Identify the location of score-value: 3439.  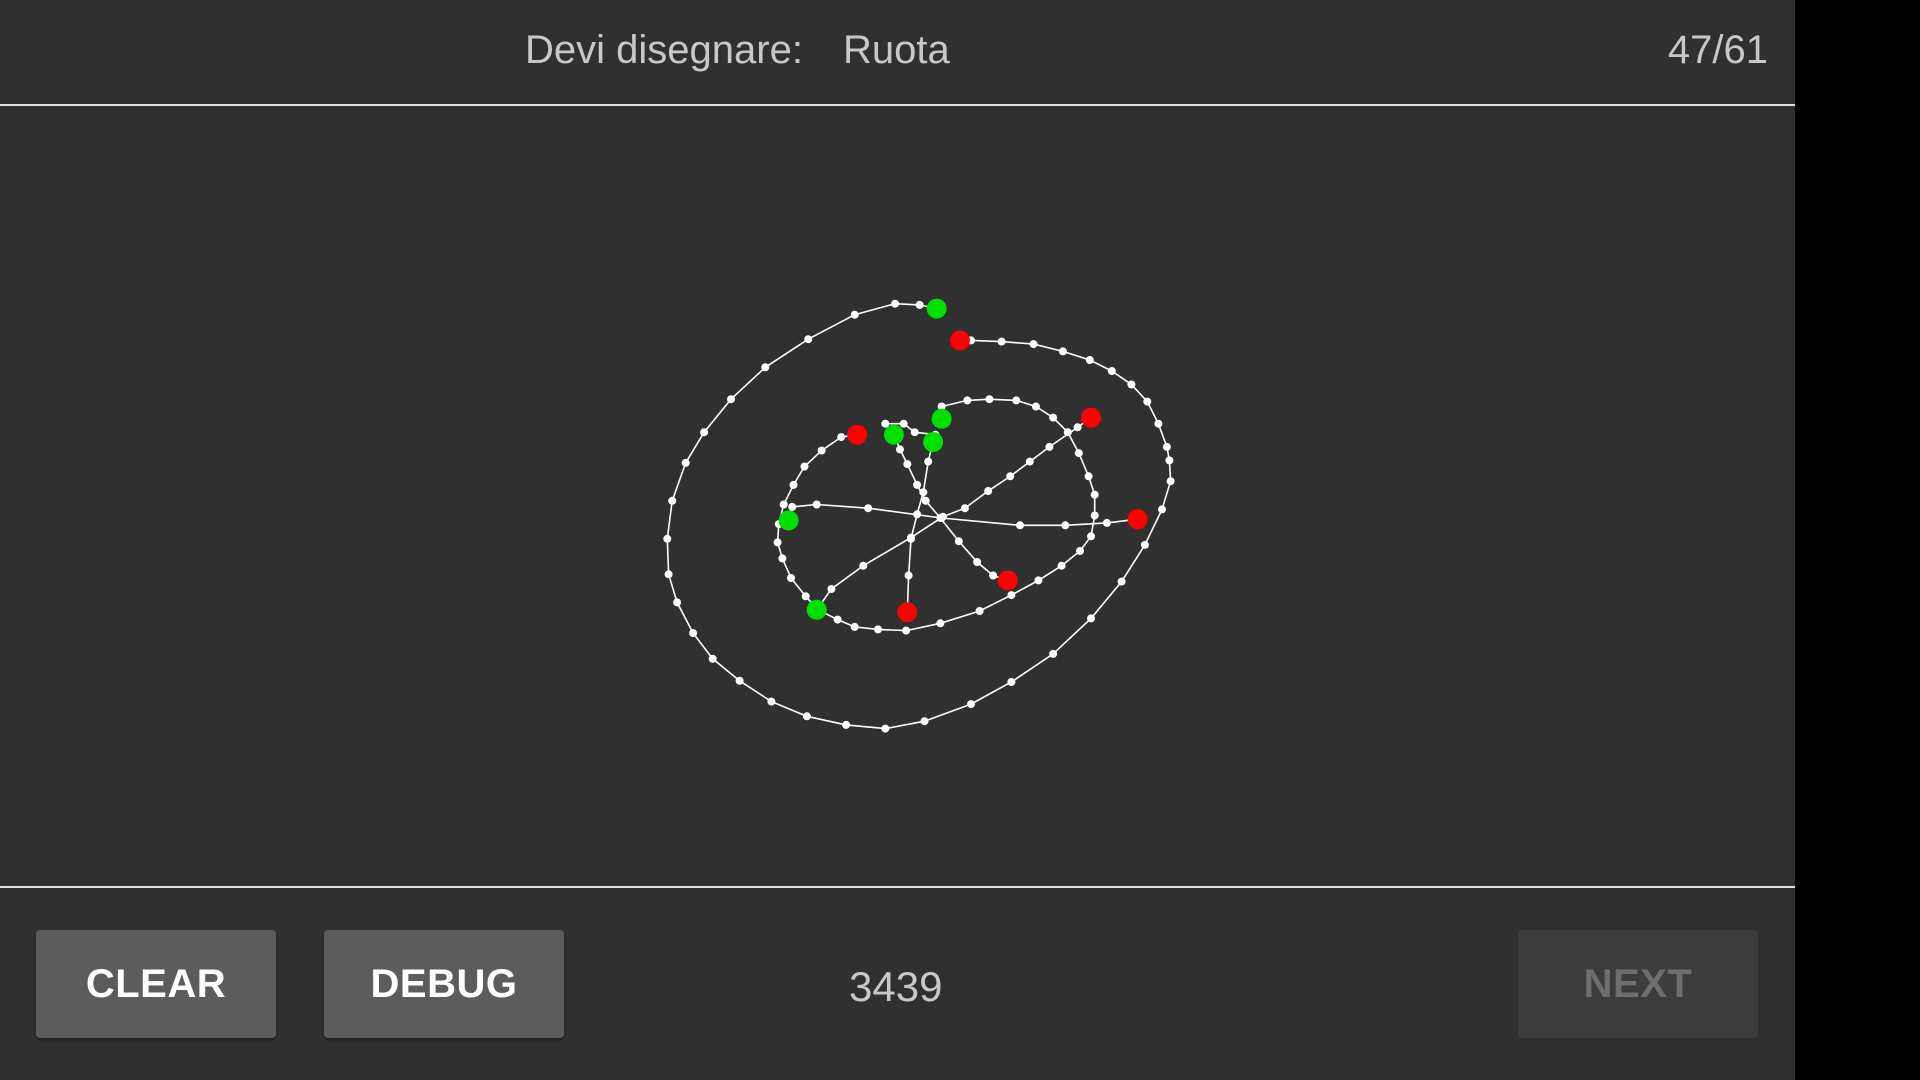
(896, 986).